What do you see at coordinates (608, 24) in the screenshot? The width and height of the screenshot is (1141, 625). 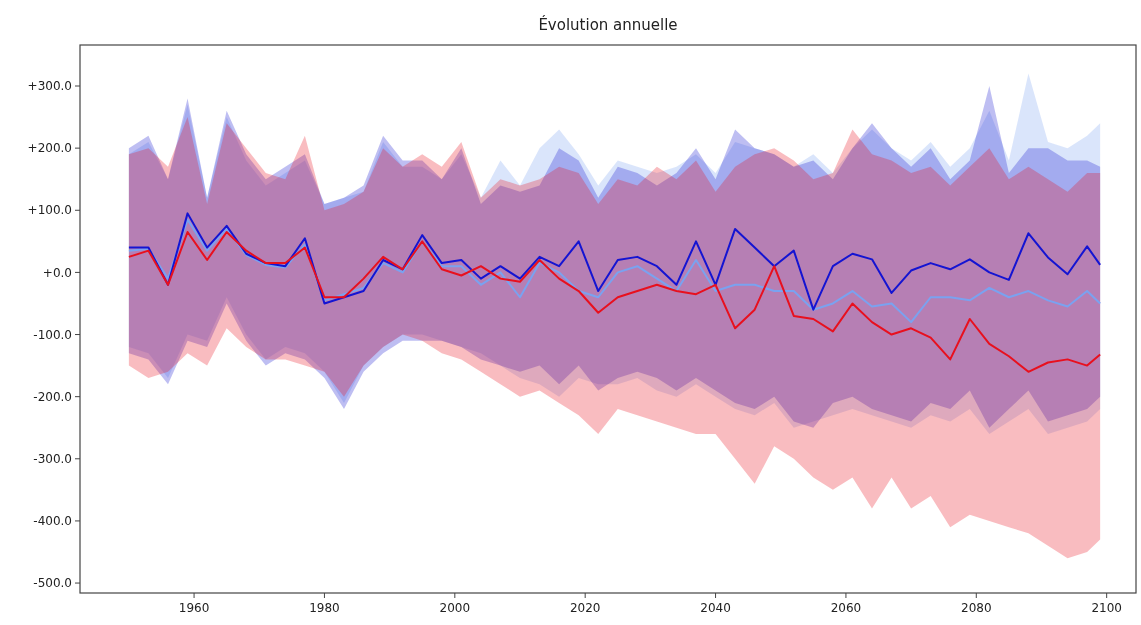 I see `chart-title: Évolution annuelle` at bounding box center [608, 24].